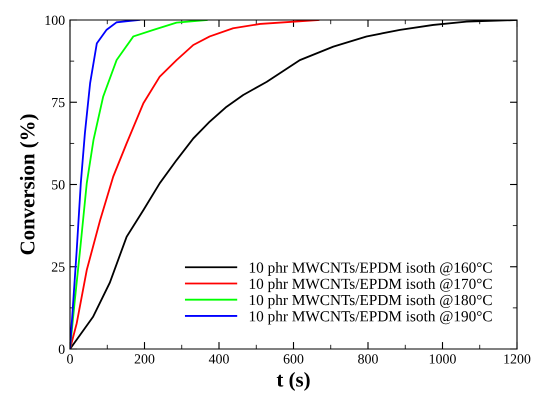  I want to click on x-axis-title: t (s), so click(293, 381).